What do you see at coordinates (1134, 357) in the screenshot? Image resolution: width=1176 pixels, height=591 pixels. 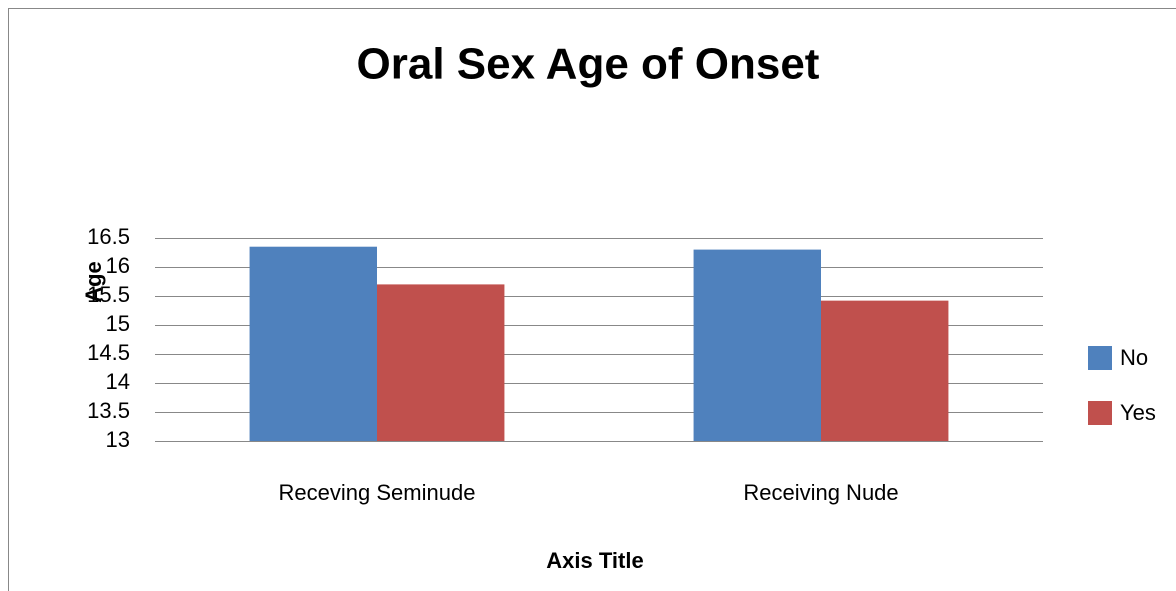 I see `legend-label: No` at bounding box center [1134, 357].